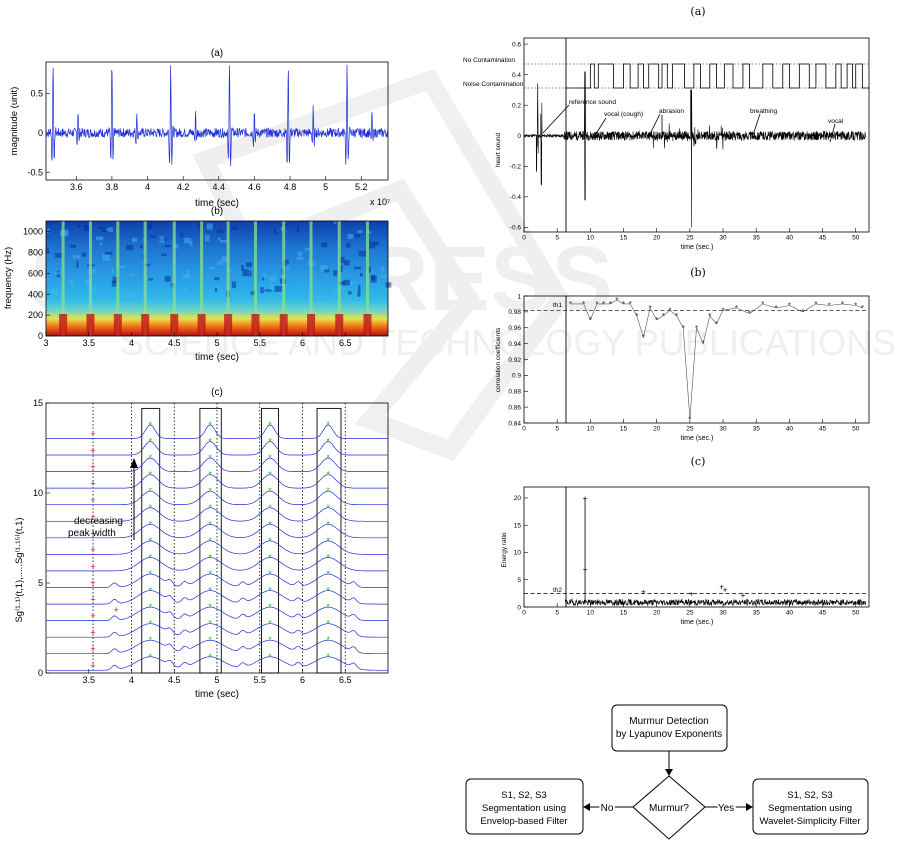 This screenshot has width=901, height=843. What do you see at coordinates (217, 448) in the screenshot?
I see `scale-trace` at bounding box center [217, 448].